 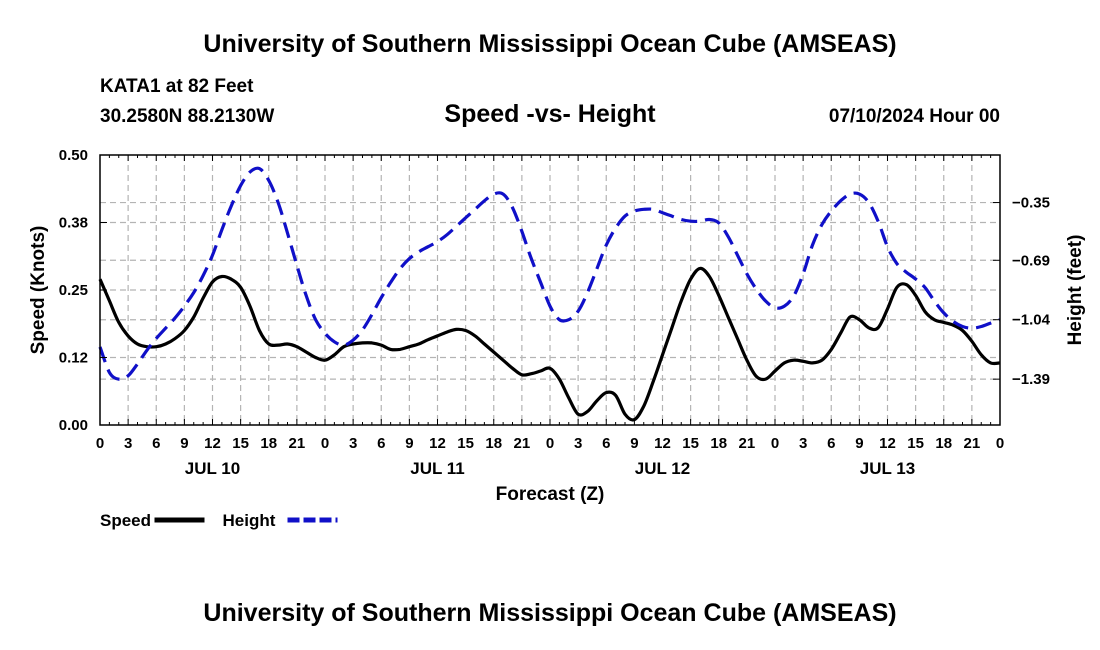 I want to click on legend-label-height: Height, so click(x=249, y=520).